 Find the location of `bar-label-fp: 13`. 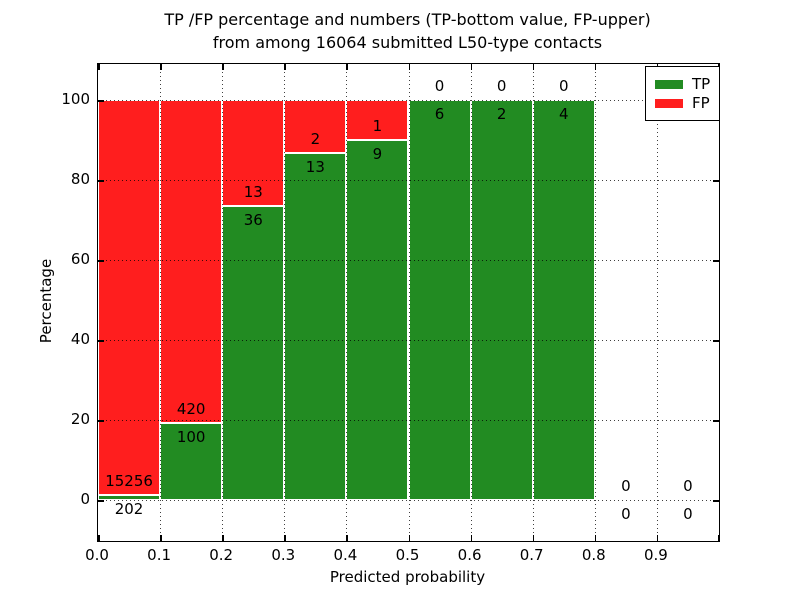

bar-label-fp: 13 is located at coordinates (253, 192).